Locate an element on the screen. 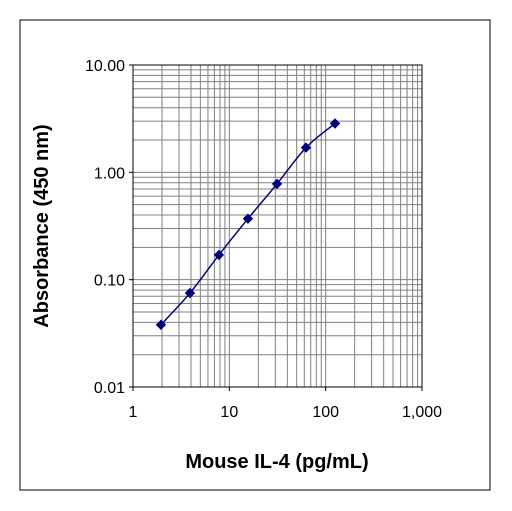  y-tick-label: 0.01 is located at coordinates (109, 388).